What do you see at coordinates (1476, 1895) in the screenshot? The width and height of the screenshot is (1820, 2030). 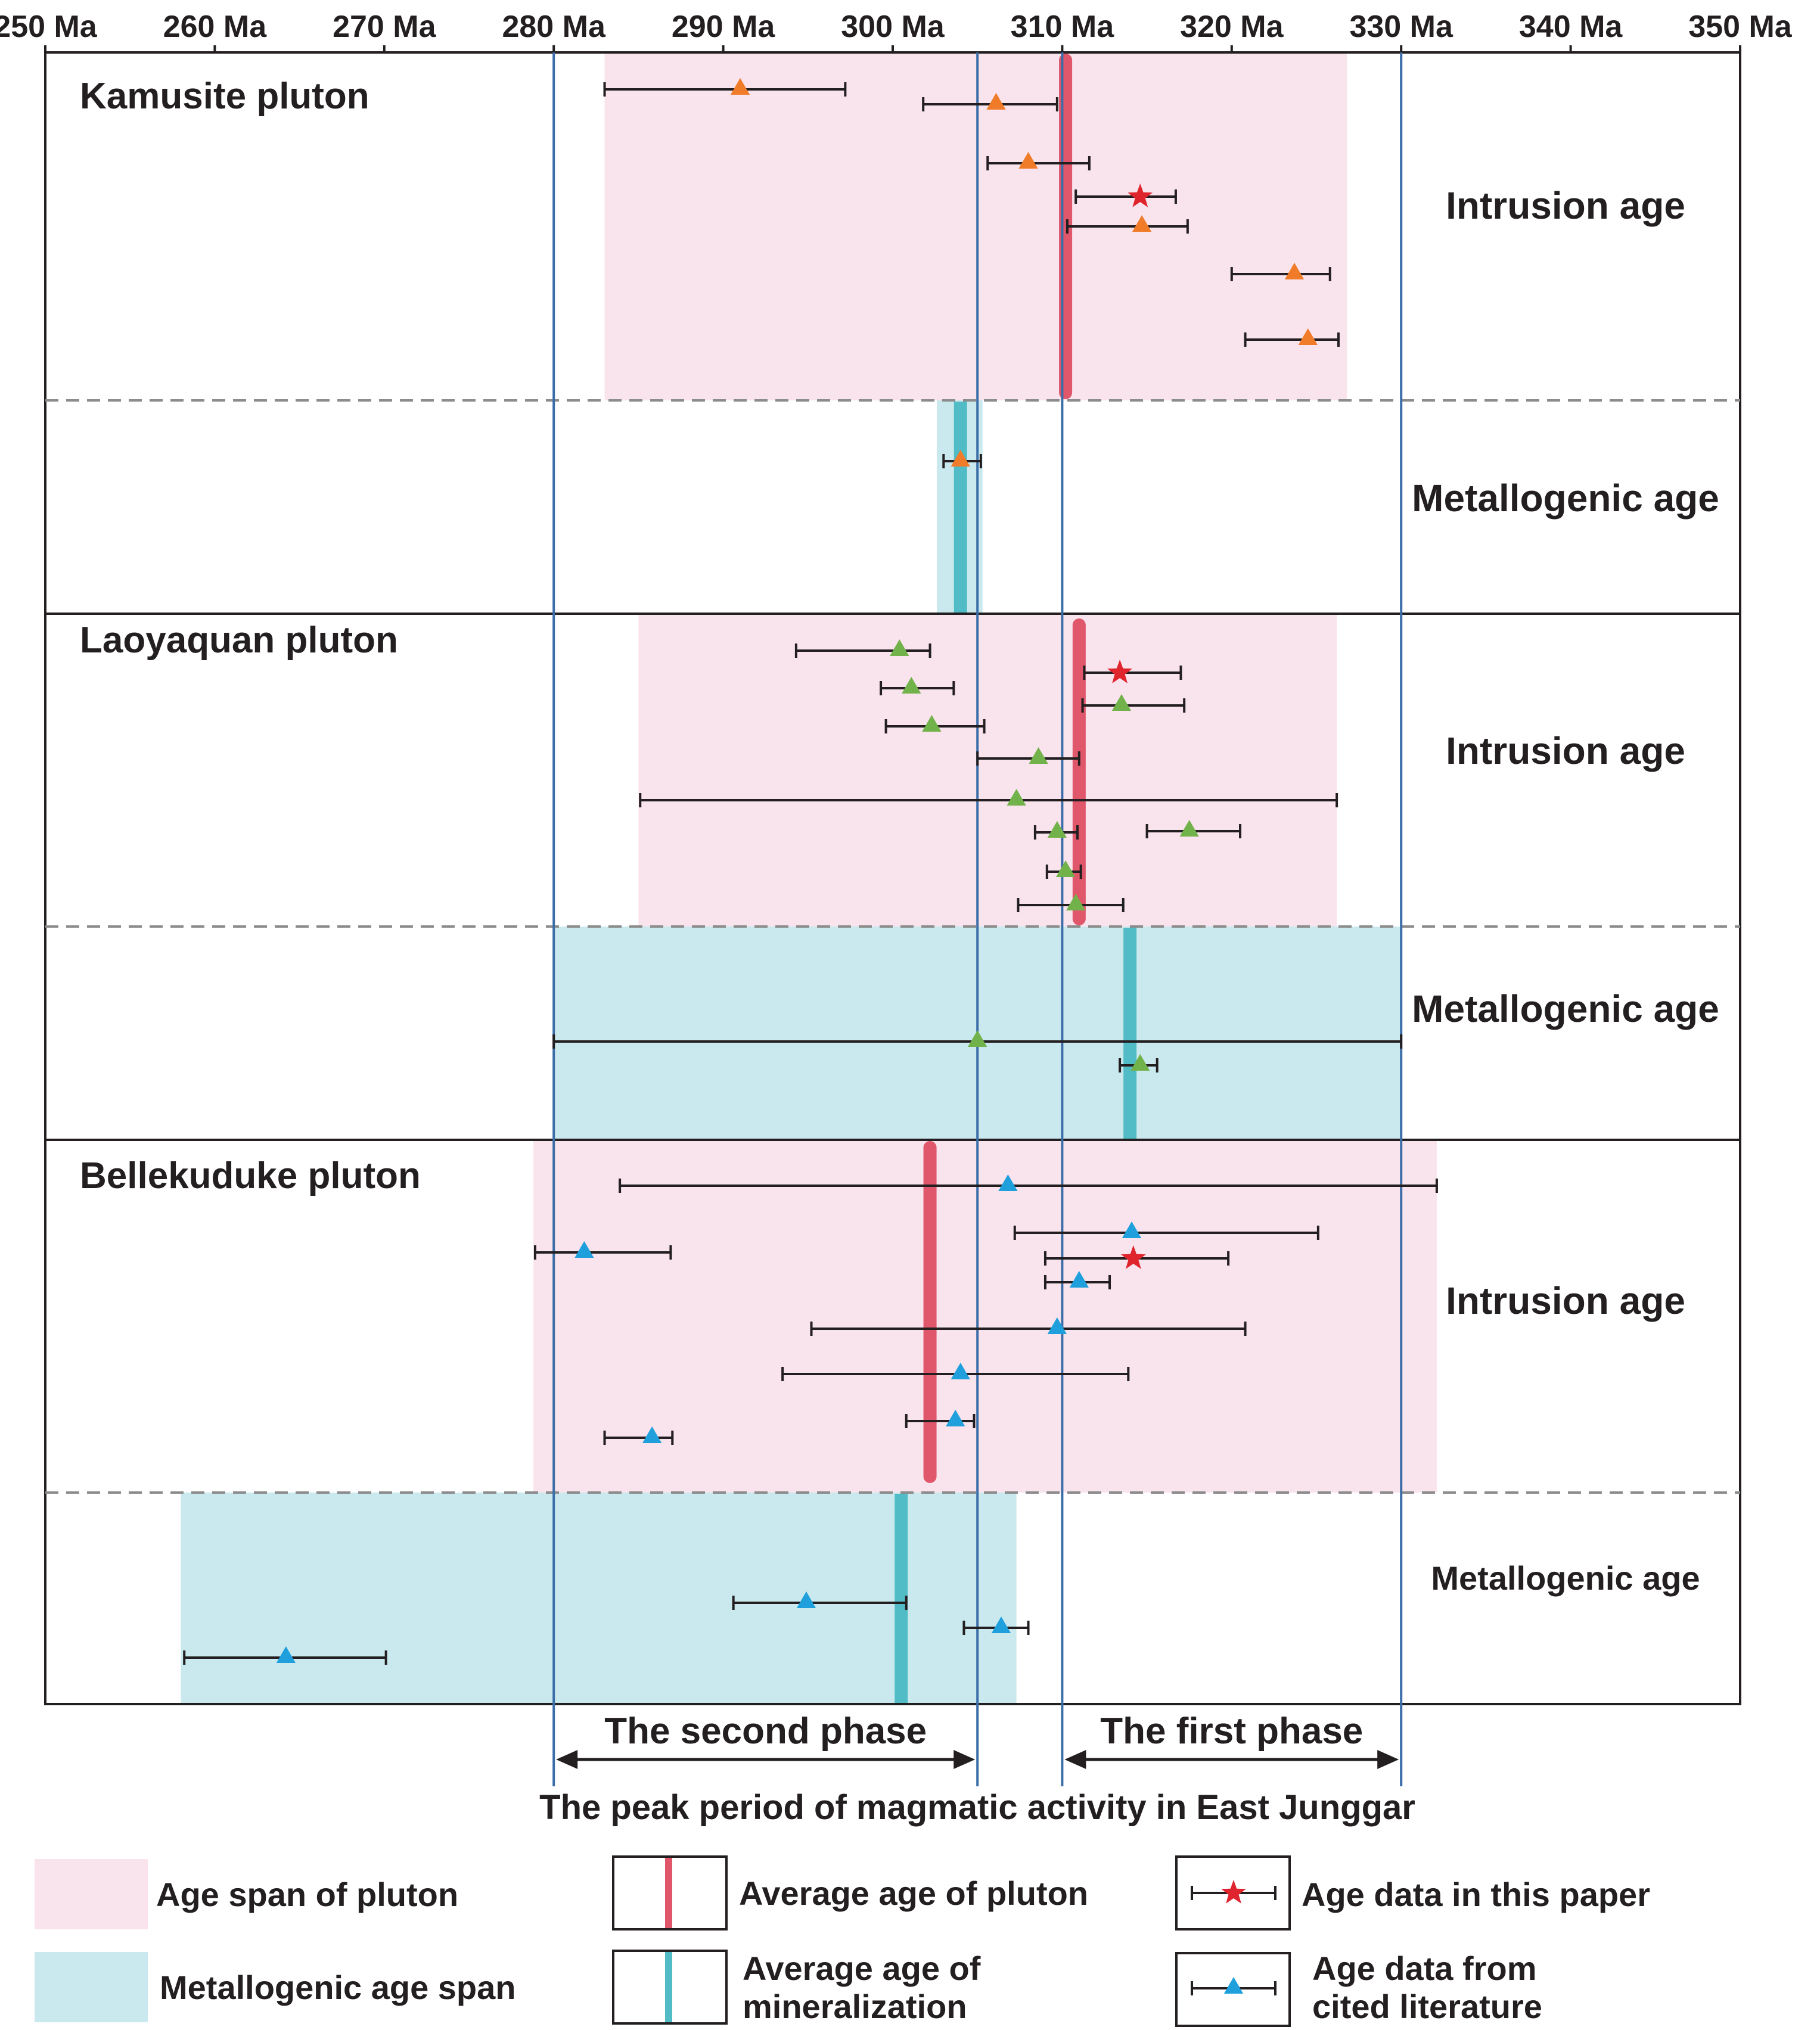 I see `legend-label: Age data in this paper` at bounding box center [1476, 1895].